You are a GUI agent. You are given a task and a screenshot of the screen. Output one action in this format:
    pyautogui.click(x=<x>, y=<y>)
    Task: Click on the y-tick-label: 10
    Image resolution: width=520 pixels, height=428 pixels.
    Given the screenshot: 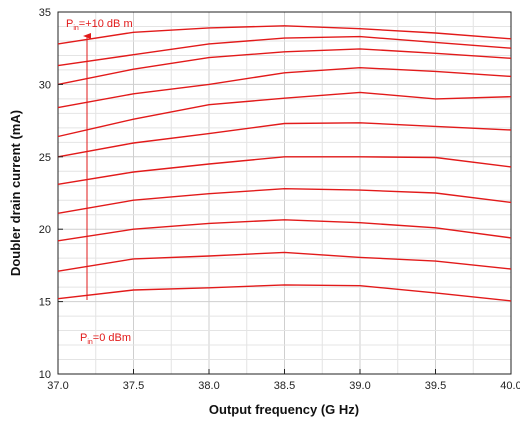 What is the action you would take?
    pyautogui.click(x=45, y=375)
    